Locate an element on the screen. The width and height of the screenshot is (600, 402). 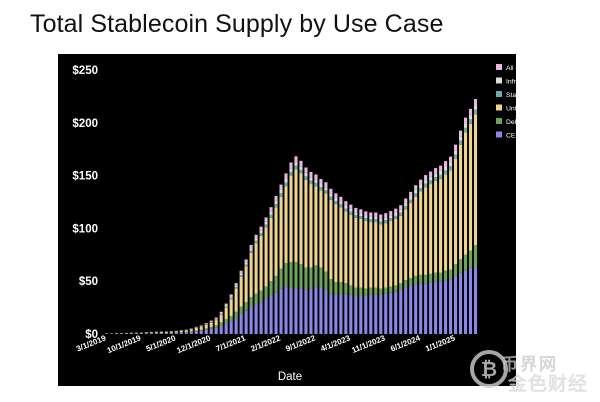
legend-label: All Others is located at coordinates (521, 68).